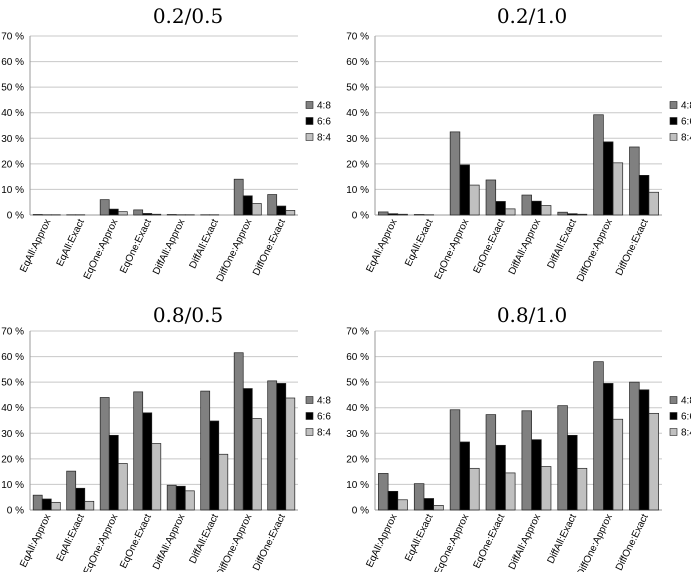  What do you see at coordinates (324, 433) in the screenshot?
I see `legend-label: 8:4` at bounding box center [324, 433].